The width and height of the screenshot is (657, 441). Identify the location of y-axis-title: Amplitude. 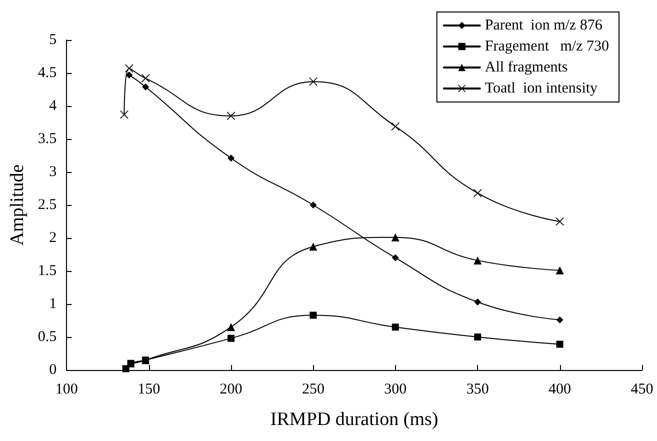
(17, 205).